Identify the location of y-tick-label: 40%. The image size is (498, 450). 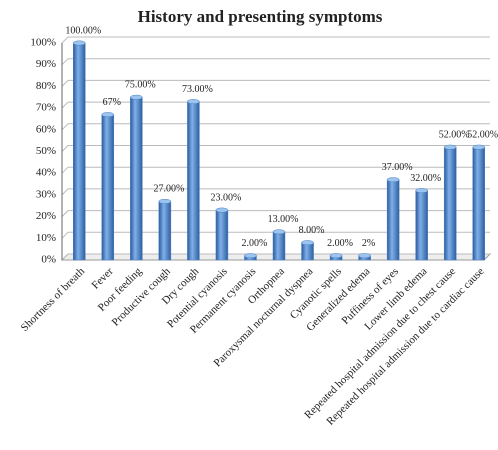
(46, 173).